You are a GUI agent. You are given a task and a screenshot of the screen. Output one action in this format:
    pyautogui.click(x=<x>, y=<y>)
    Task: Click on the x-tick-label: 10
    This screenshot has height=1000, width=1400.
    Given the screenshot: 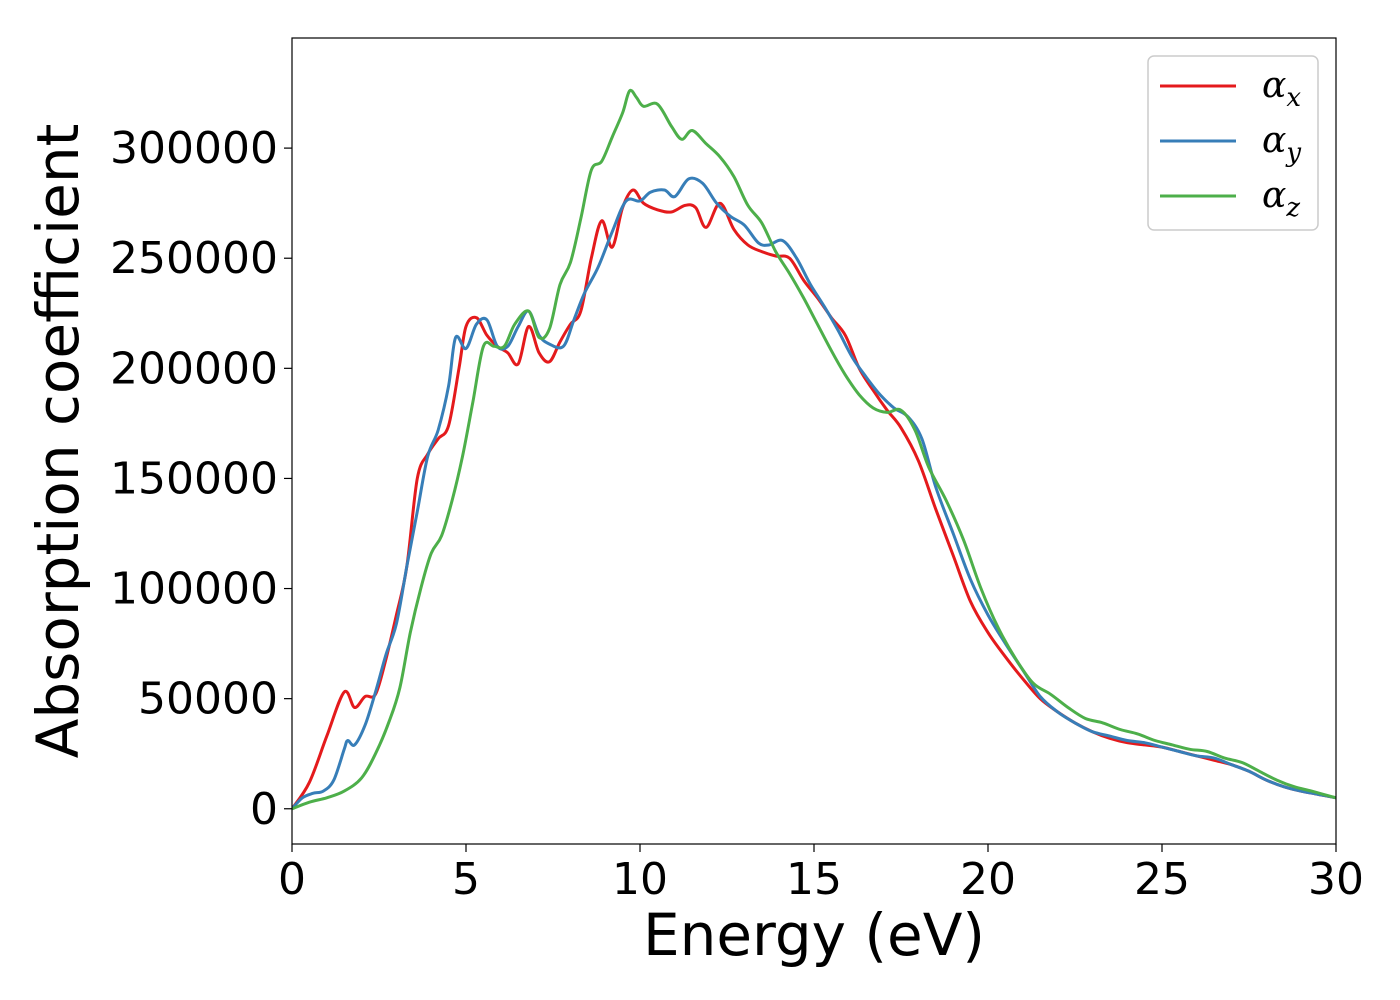 What is the action you would take?
    pyautogui.click(x=640, y=879)
    